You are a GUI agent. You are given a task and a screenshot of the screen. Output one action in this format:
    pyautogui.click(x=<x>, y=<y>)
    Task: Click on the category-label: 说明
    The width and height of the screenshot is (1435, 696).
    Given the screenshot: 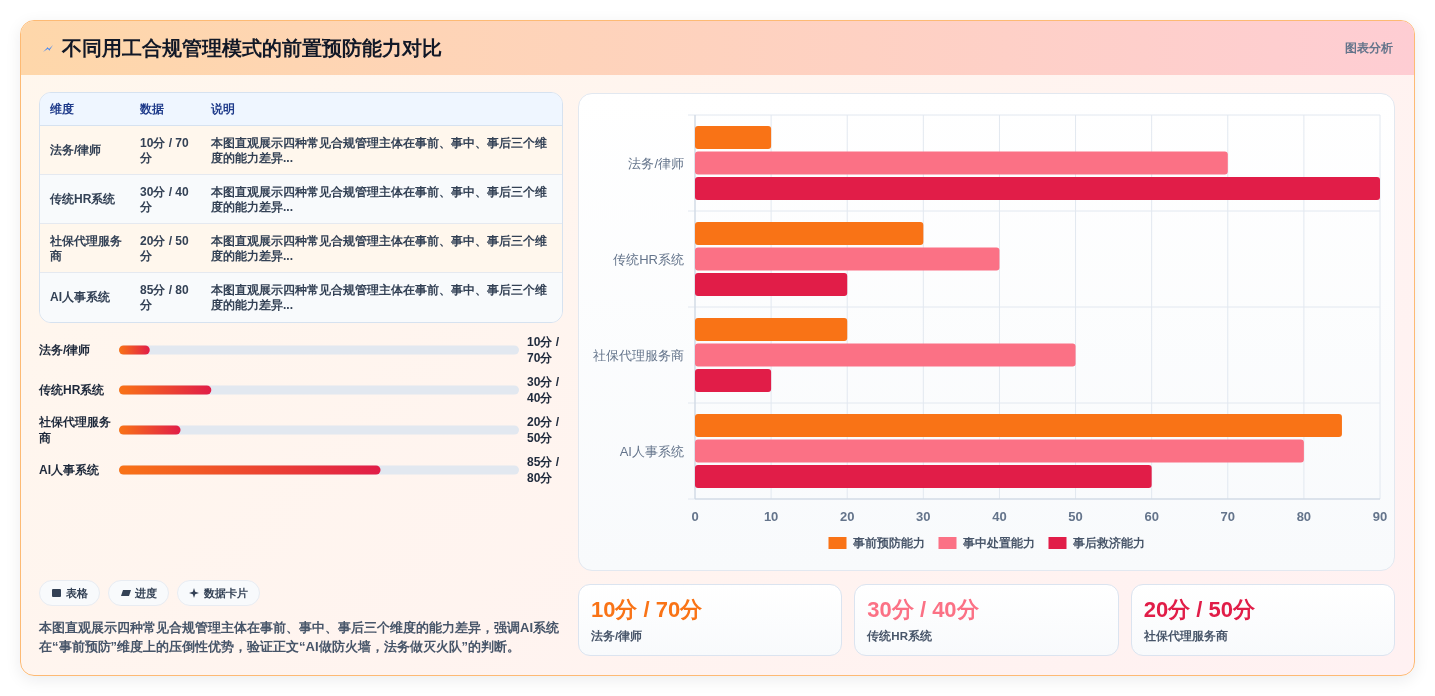 What is the action you would take?
    pyautogui.click(x=223, y=109)
    